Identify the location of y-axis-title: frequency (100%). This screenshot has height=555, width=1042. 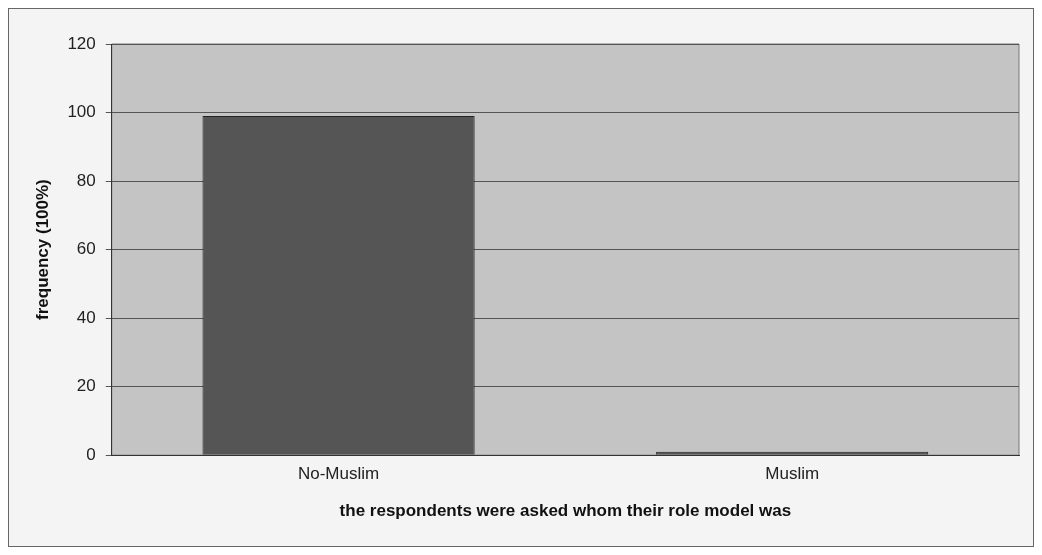
(42, 249).